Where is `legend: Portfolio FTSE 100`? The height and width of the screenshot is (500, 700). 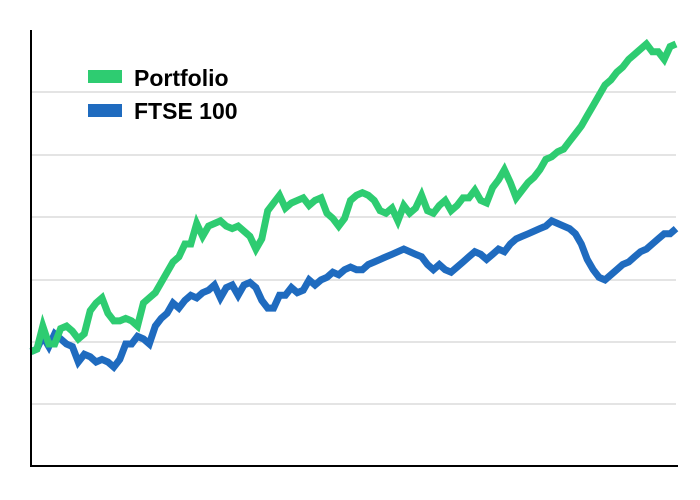
legend: Portfolio FTSE 100 is located at coordinates (163, 94).